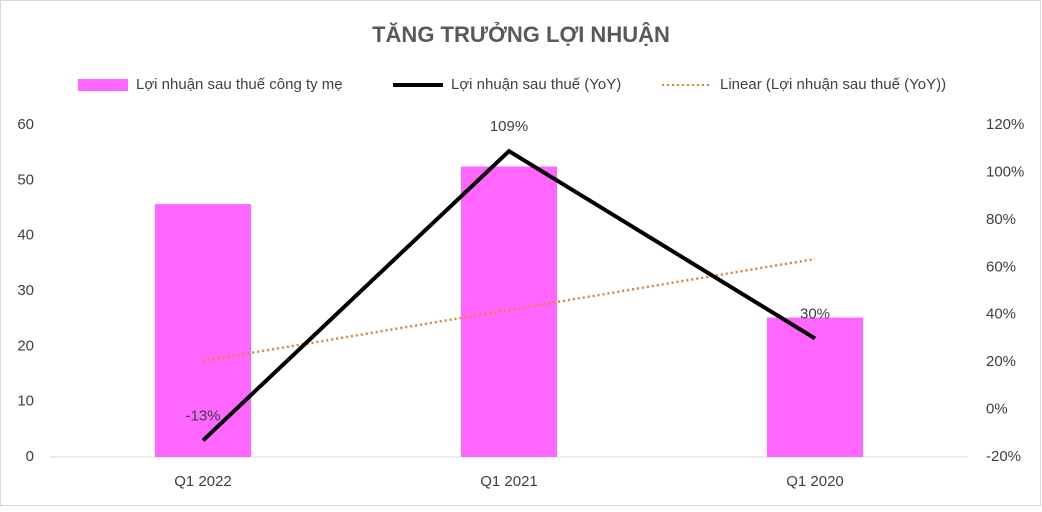 This screenshot has width=1042, height=512. What do you see at coordinates (25, 345) in the screenshot?
I see `y-tick-label: 20` at bounding box center [25, 345].